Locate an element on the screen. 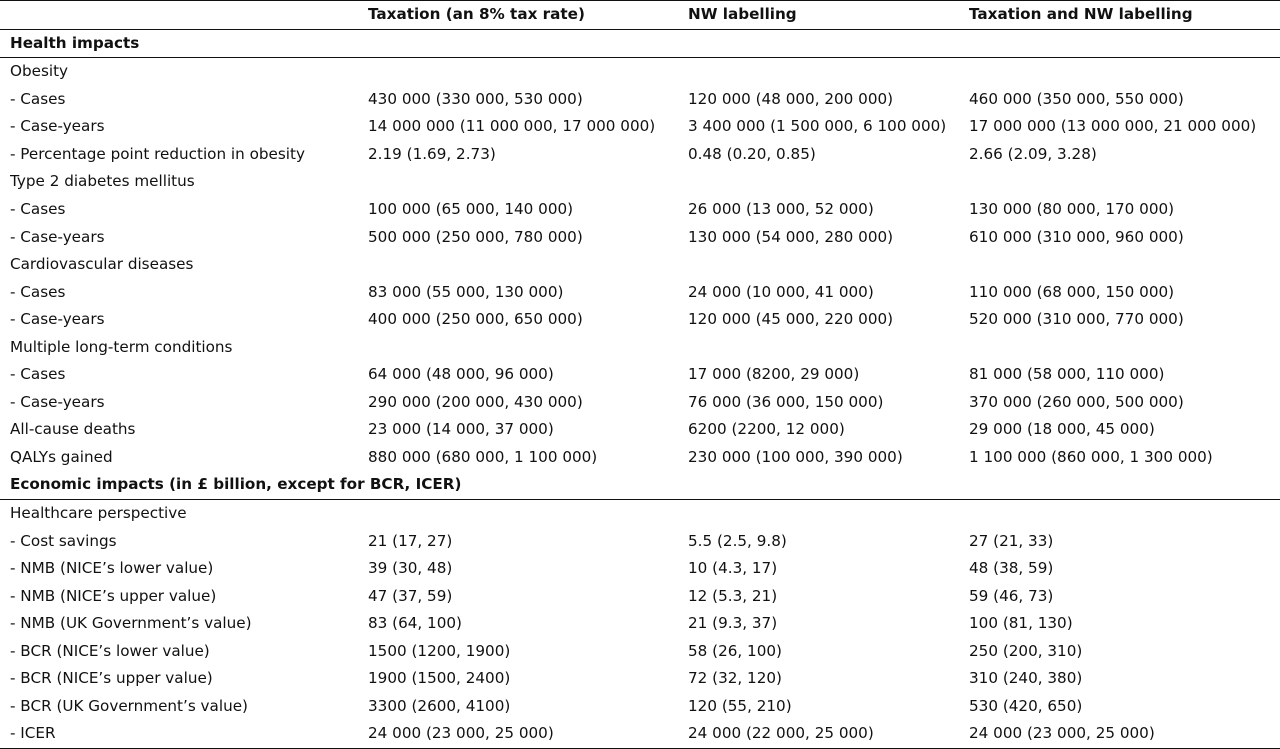 The image size is (1280, 749). row-label: - NMB (NICE’s upper value) is located at coordinates (113, 595).